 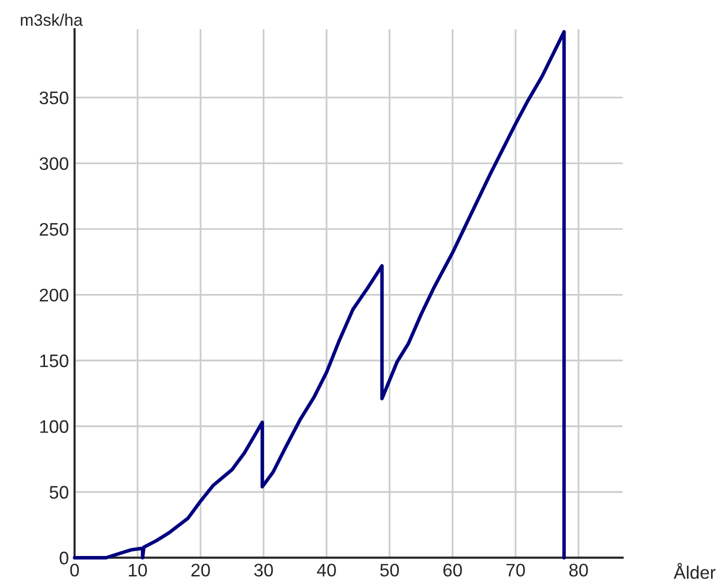 What do you see at coordinates (54, 163) in the screenshot?
I see `y-tick-label: 300` at bounding box center [54, 163].